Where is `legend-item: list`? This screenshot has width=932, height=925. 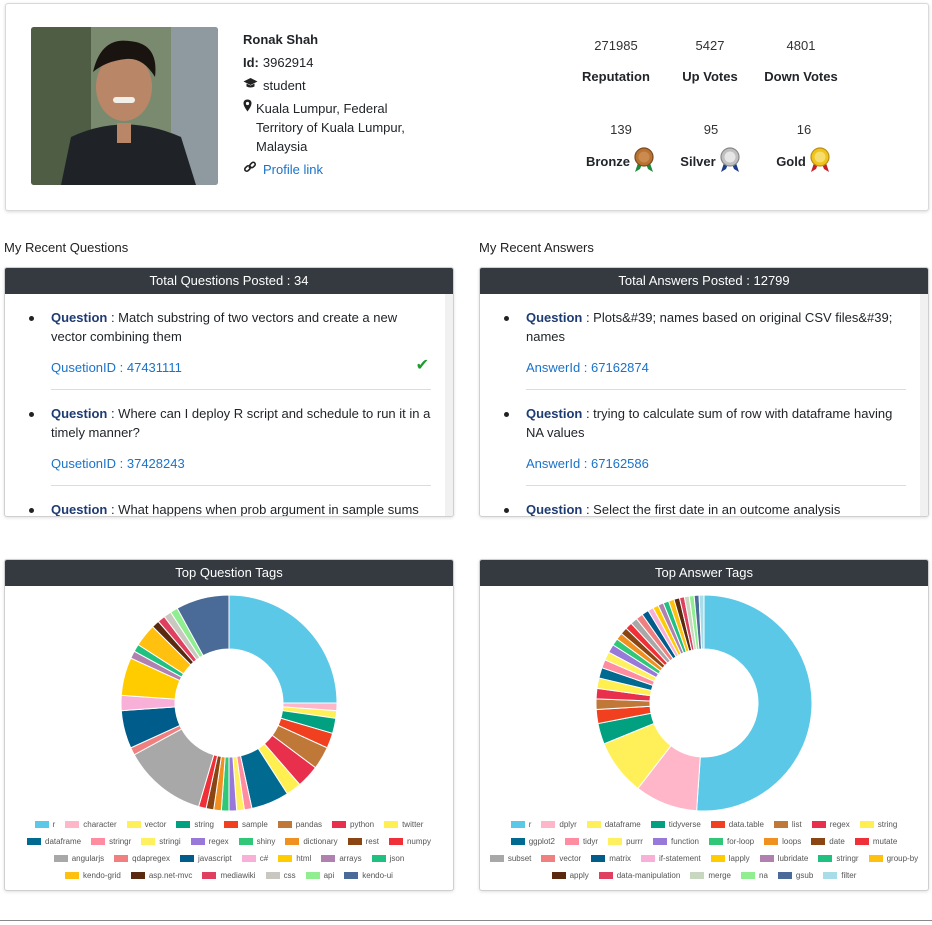
legend-item: list is located at coordinates (787, 824).